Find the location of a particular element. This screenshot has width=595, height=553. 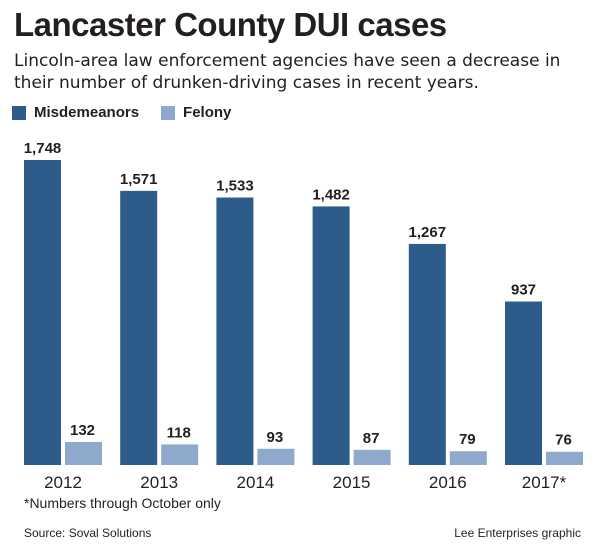

legend-item-felony: Felony is located at coordinates (196, 112).